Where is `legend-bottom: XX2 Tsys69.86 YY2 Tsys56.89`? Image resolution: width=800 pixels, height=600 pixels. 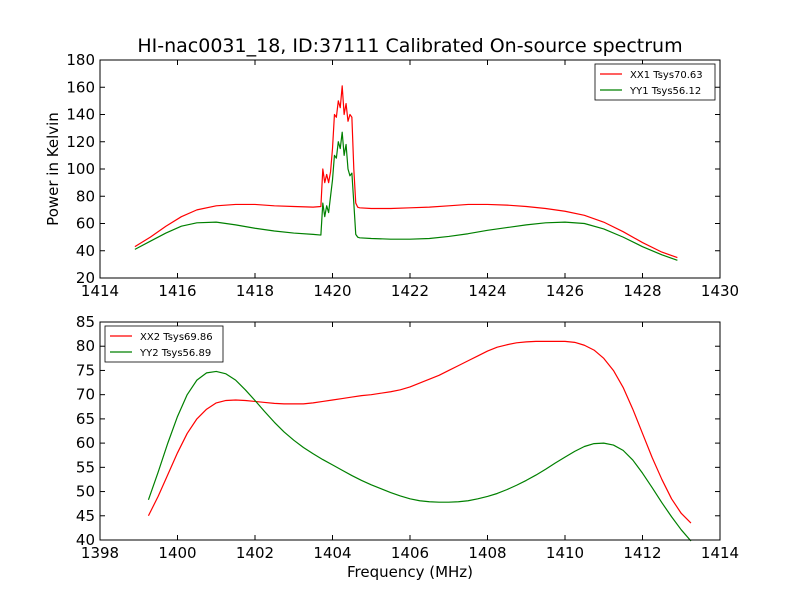
legend-bottom: XX2 Tsys69.86 YY2 Tsys56.89 is located at coordinates (164, 344).